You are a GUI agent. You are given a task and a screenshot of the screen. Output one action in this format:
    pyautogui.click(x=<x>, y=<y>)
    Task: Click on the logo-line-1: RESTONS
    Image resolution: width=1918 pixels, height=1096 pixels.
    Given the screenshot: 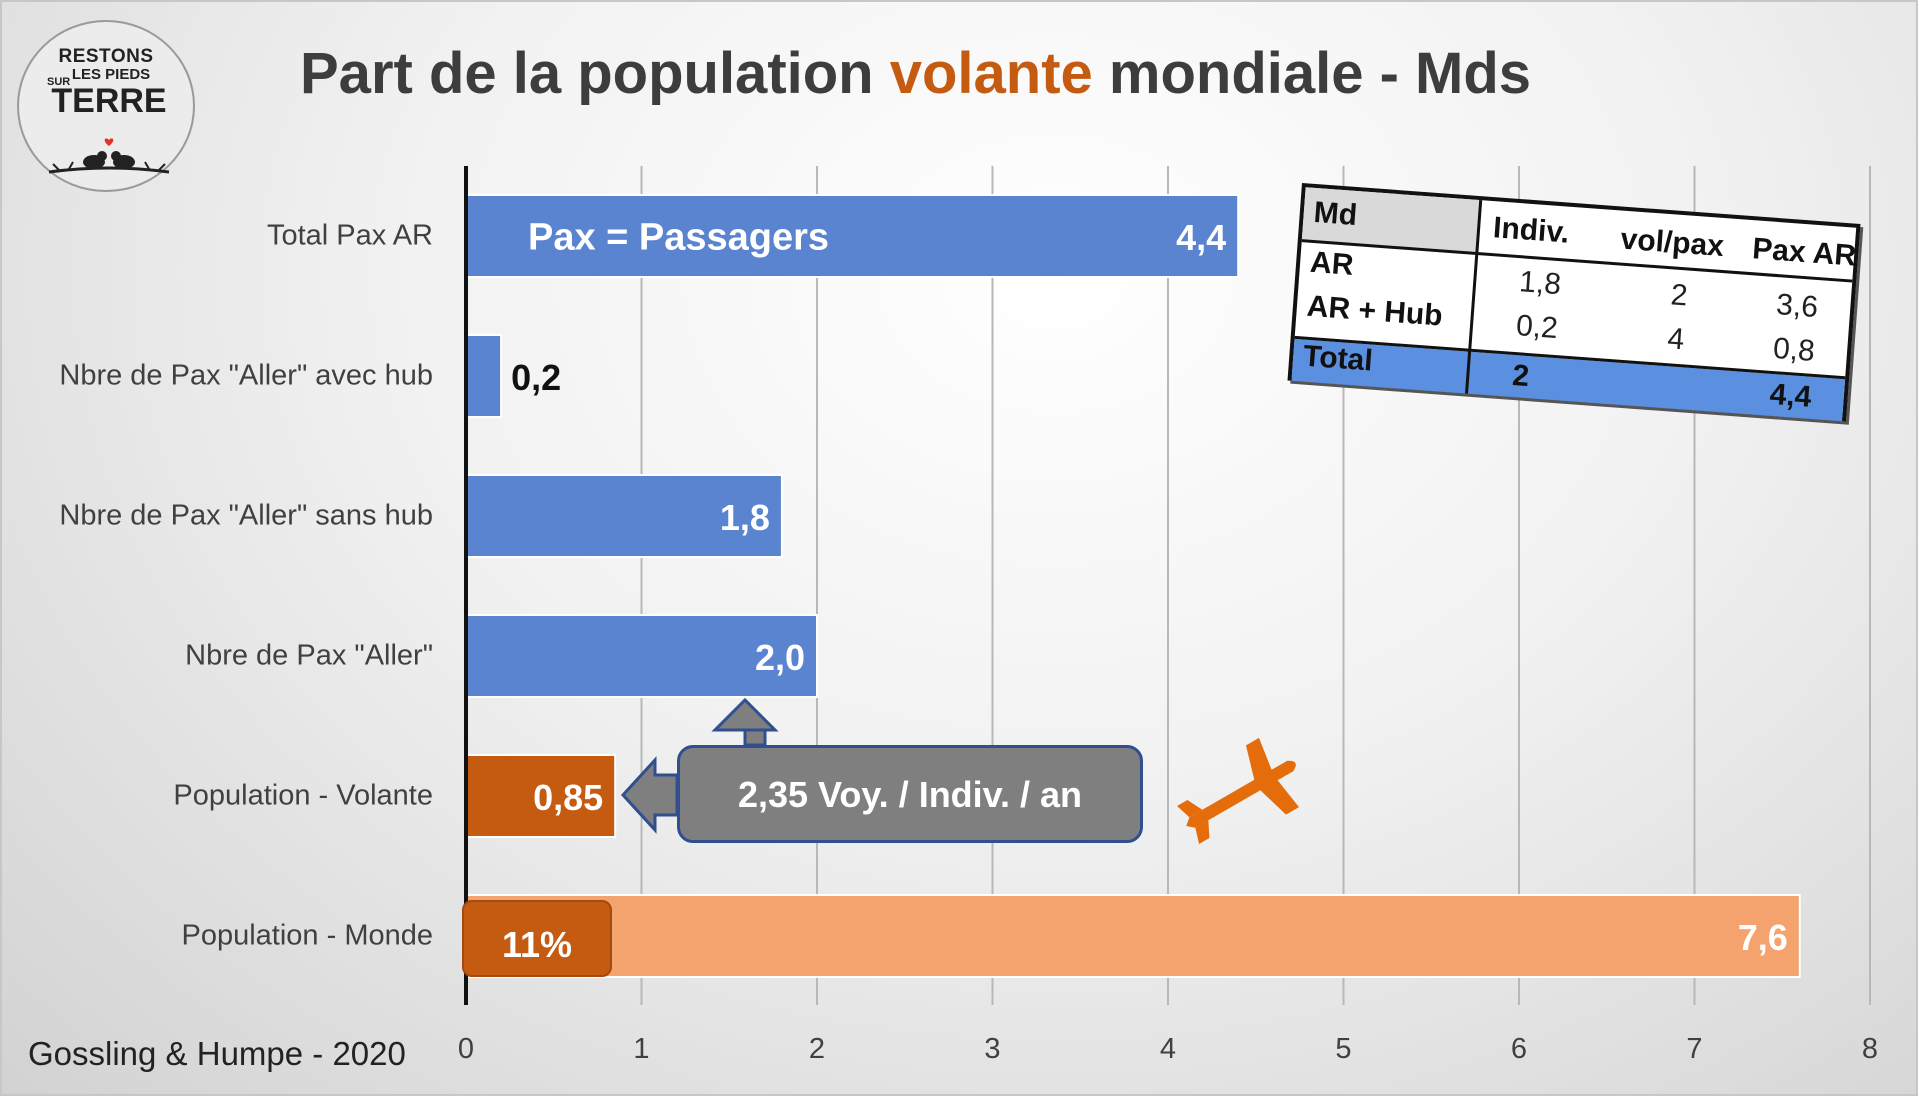 What is the action you would take?
    pyautogui.click(x=106, y=56)
    